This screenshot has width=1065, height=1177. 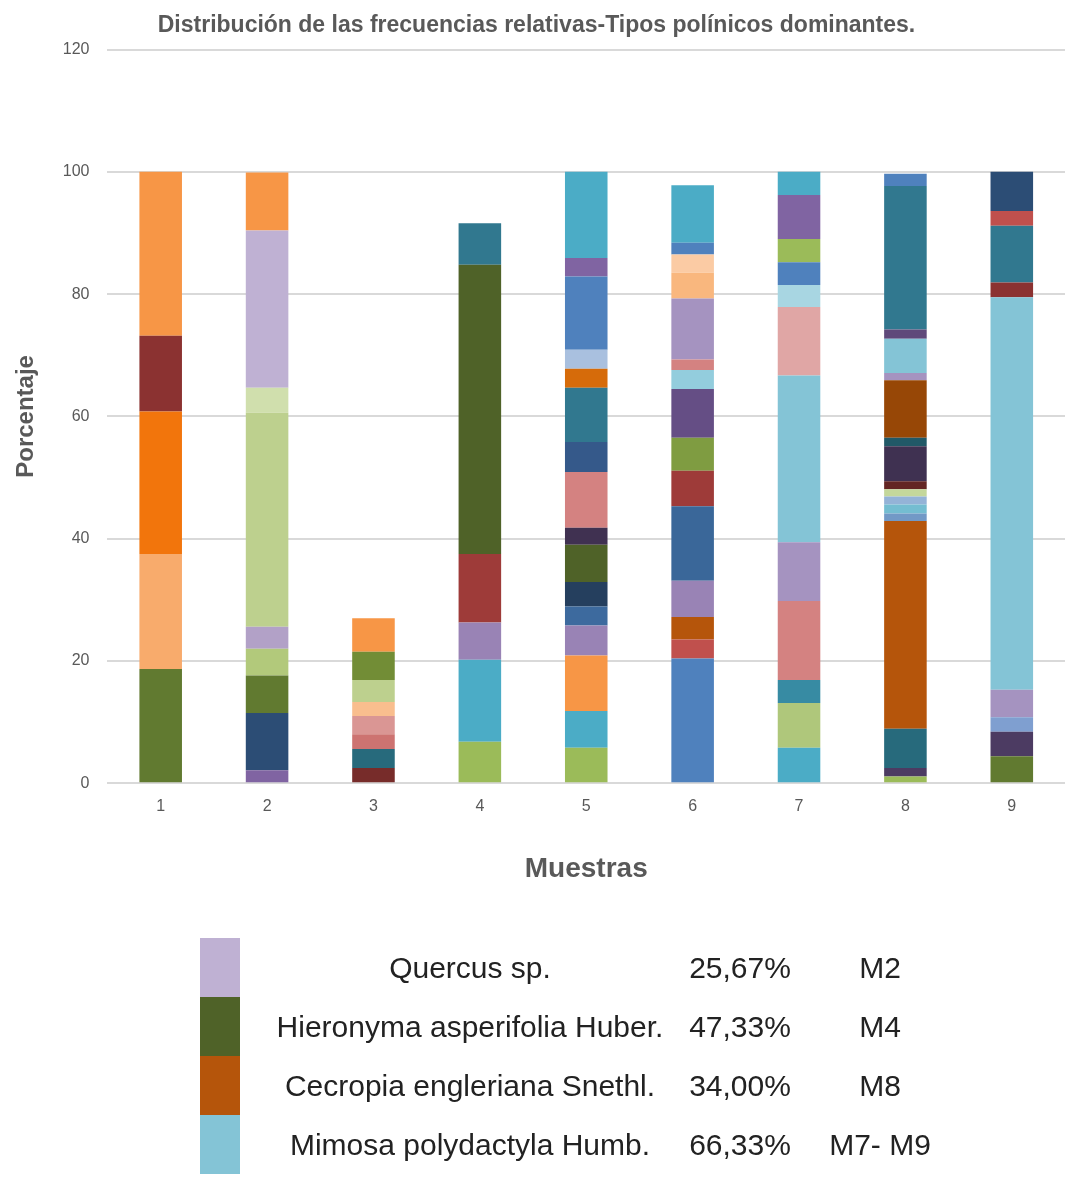 I want to click on x-tick-label: 6, so click(x=693, y=806).